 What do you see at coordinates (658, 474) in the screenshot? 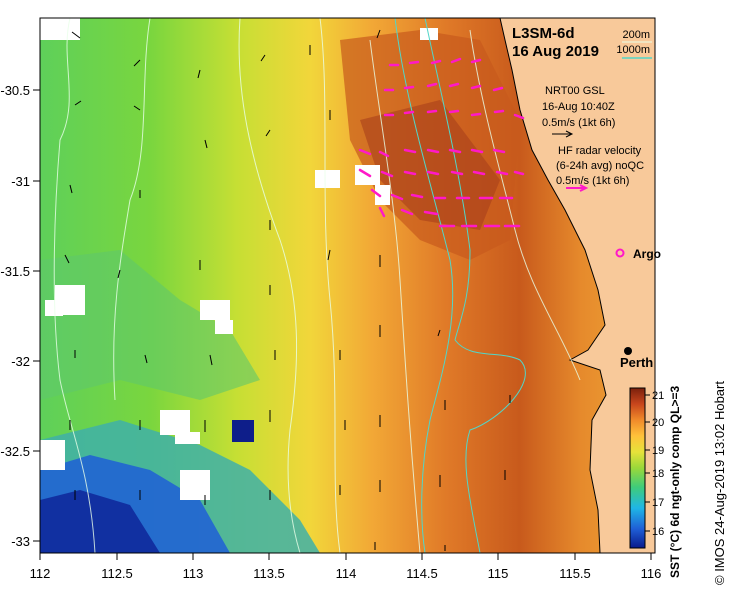
I see `colorbar-tick-label: 18` at bounding box center [658, 474].